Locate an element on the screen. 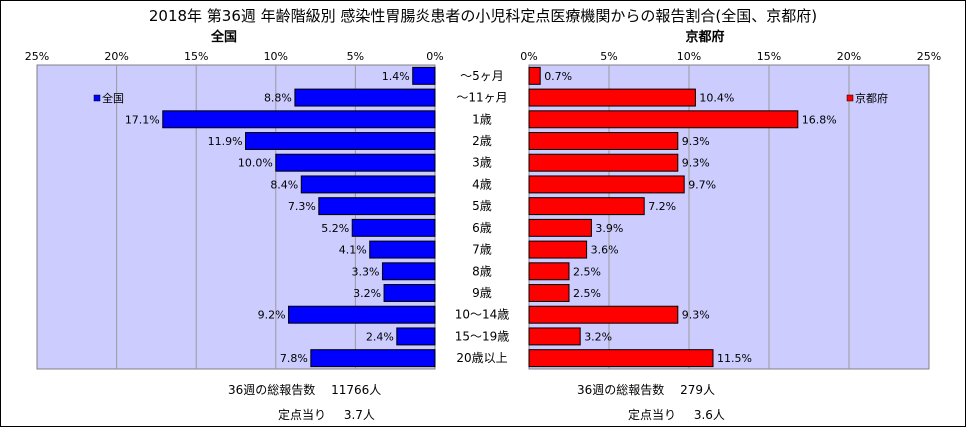 The height and width of the screenshot is (428, 967). category-label: 20歳以上 is located at coordinates (481, 358).